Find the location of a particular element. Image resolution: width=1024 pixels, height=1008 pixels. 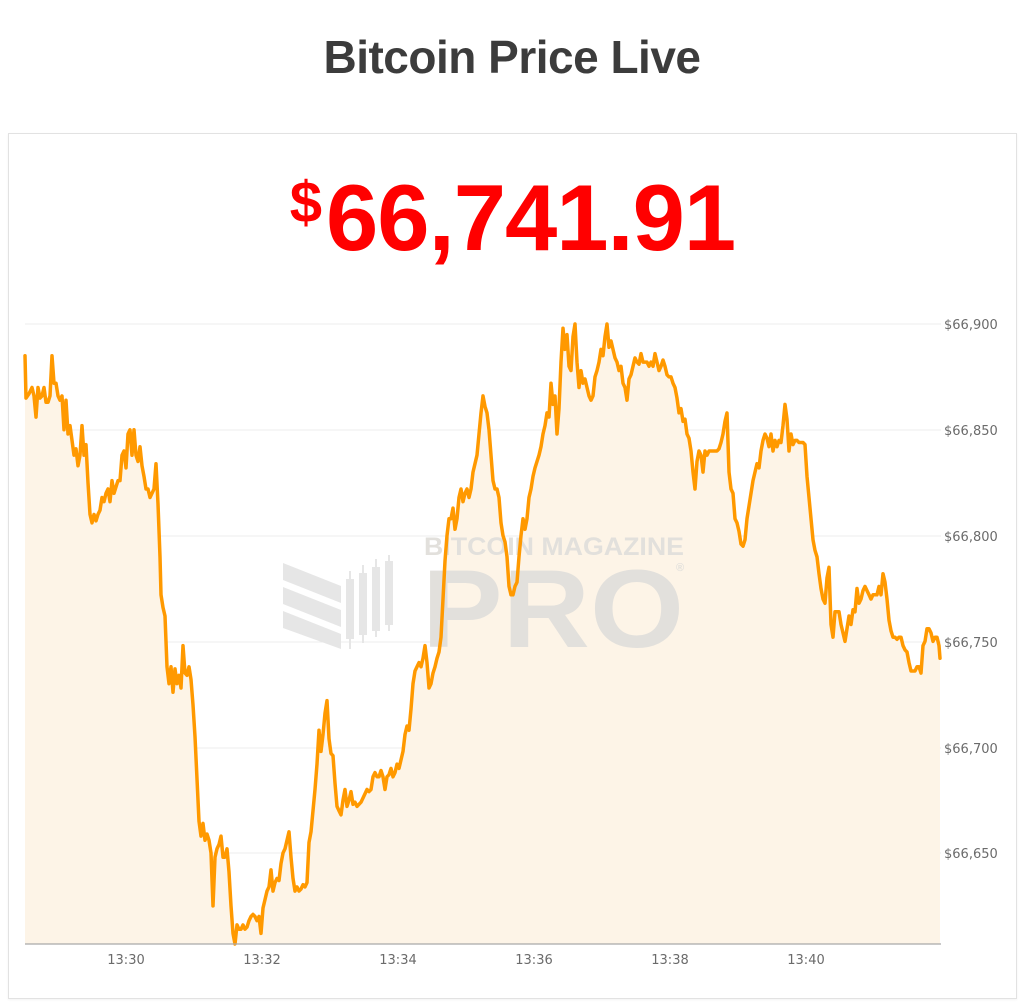

y-tick-label: $66,850 is located at coordinates (971, 431).